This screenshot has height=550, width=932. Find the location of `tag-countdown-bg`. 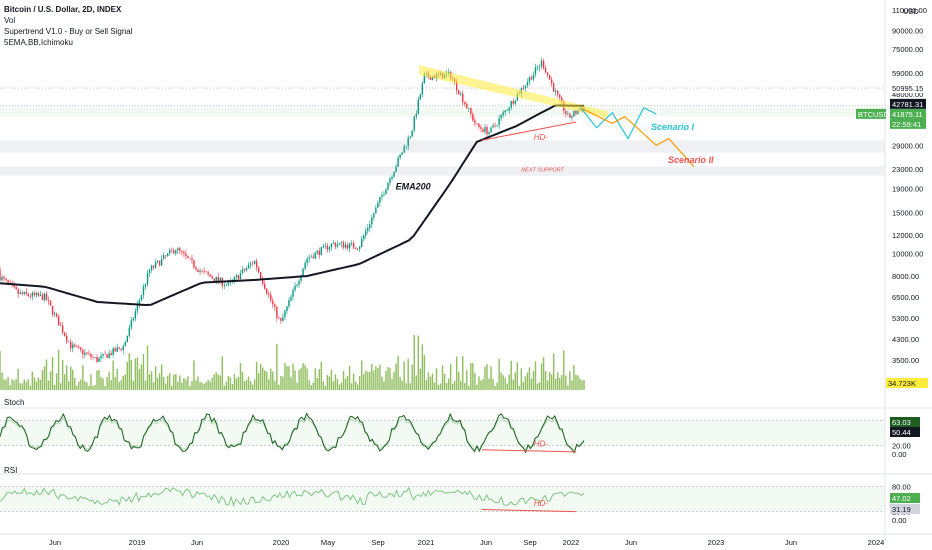

tag-countdown-bg is located at coordinates (908, 123).